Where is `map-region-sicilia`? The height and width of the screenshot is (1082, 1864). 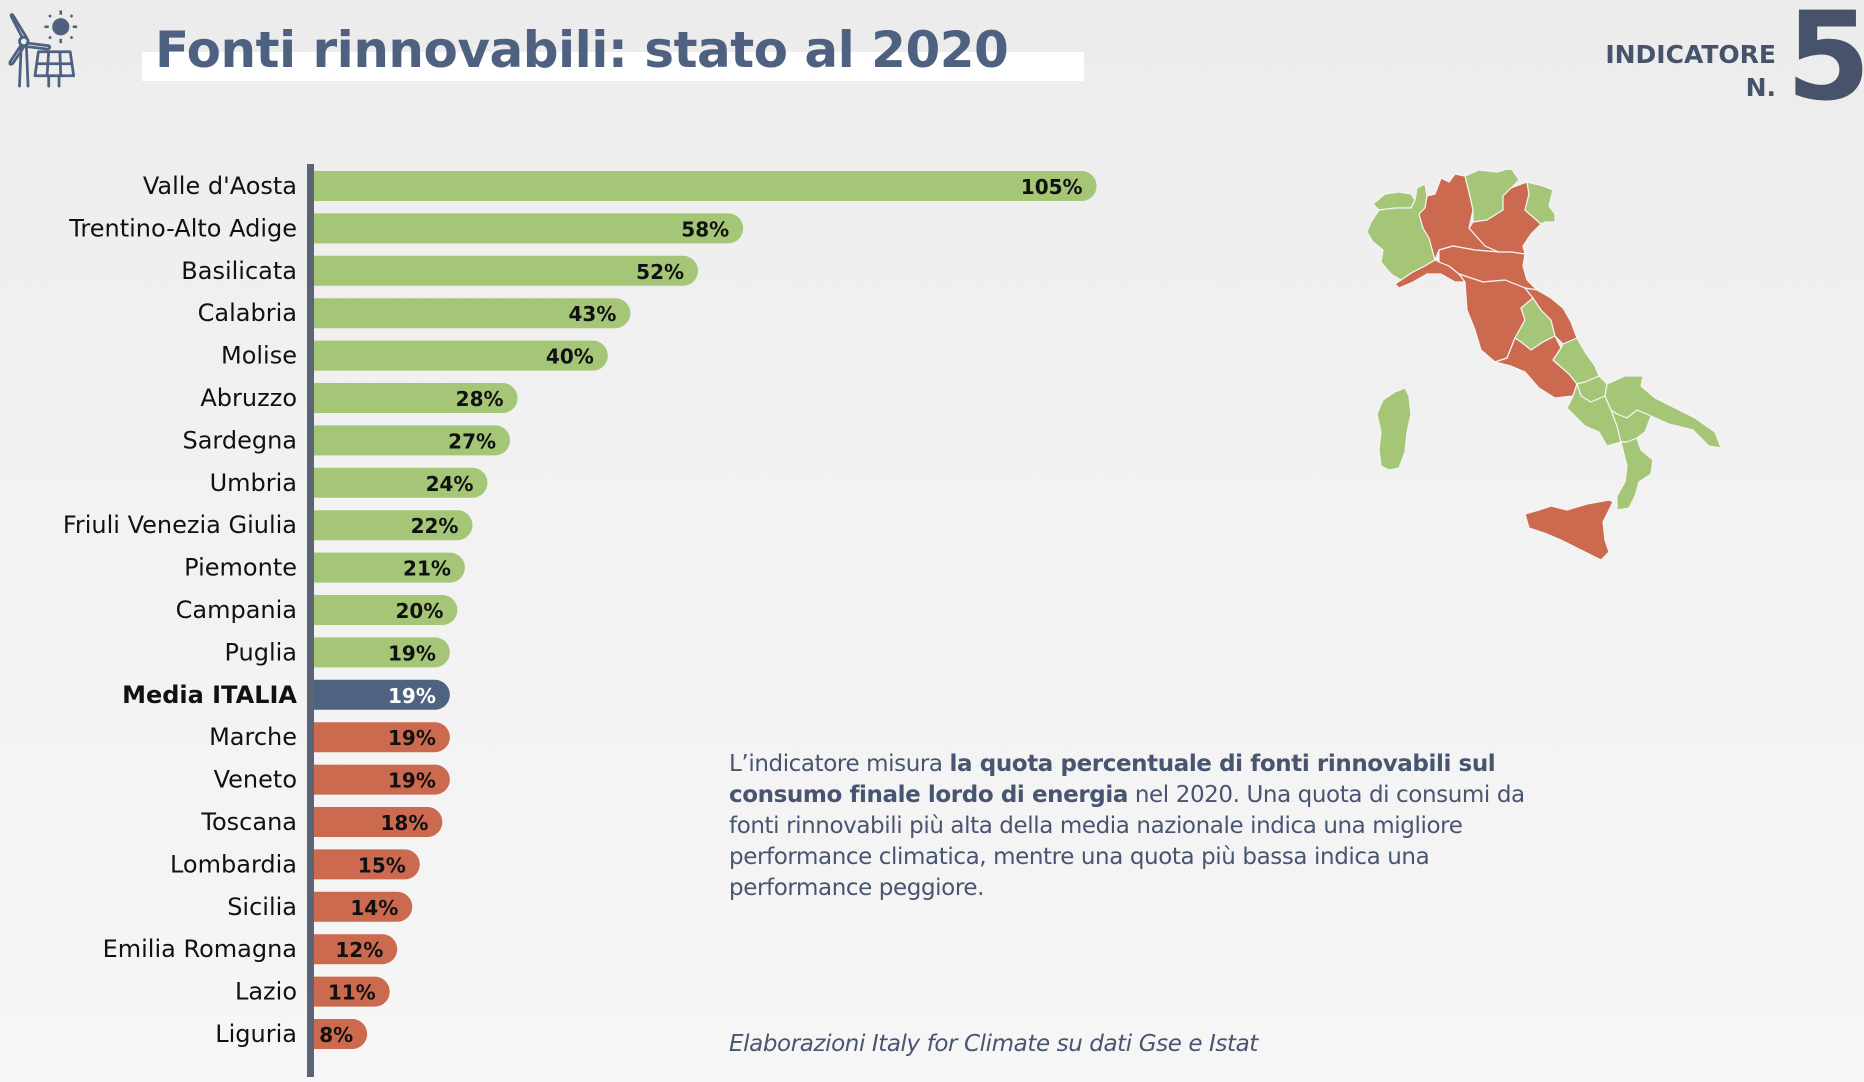
map-region-sicilia is located at coordinates (1569, 530).